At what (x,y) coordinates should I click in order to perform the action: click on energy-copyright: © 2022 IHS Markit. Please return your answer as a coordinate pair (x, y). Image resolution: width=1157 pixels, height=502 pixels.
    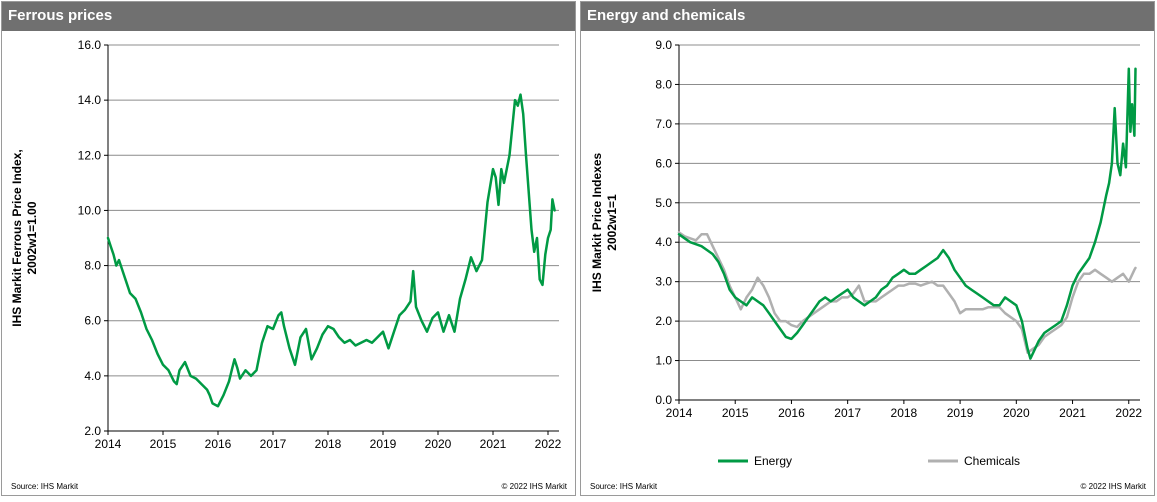
    Looking at the image, I should click on (1113, 486).